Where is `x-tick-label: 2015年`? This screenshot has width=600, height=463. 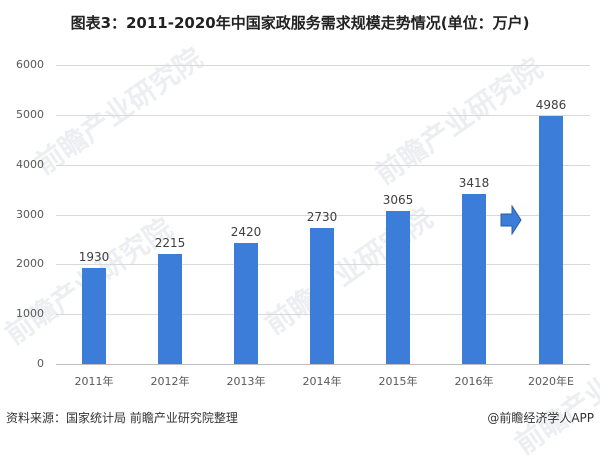
x-tick-label: 2015年 is located at coordinates (398, 381).